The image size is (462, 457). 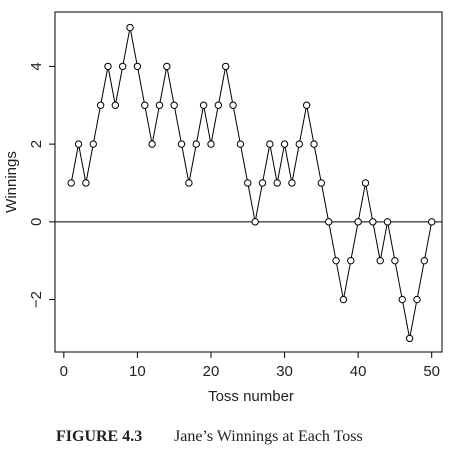 I want to click on x-tick-label: 20, so click(x=211, y=371).